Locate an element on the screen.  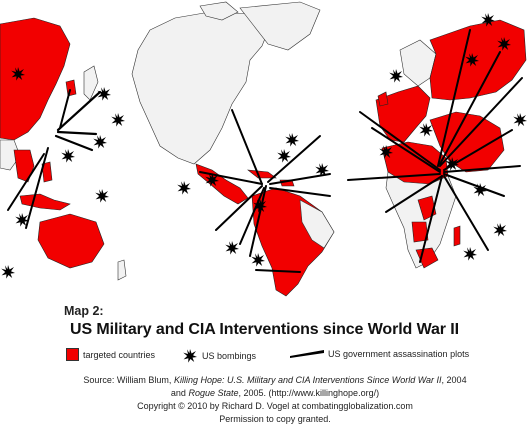
madagascar is located at coordinates (457, 236).